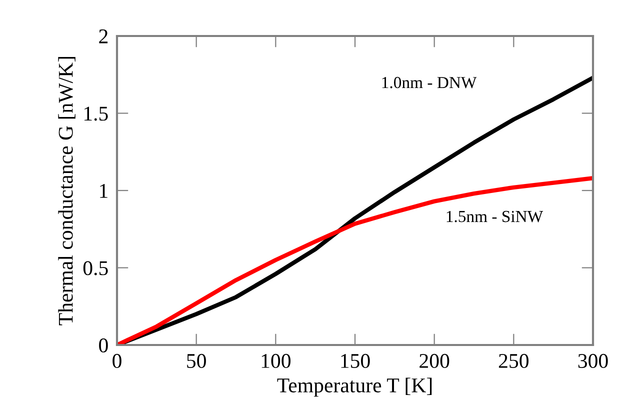 This screenshot has width=624, height=418. I want to click on y-tick-label: 1, so click(104, 191).